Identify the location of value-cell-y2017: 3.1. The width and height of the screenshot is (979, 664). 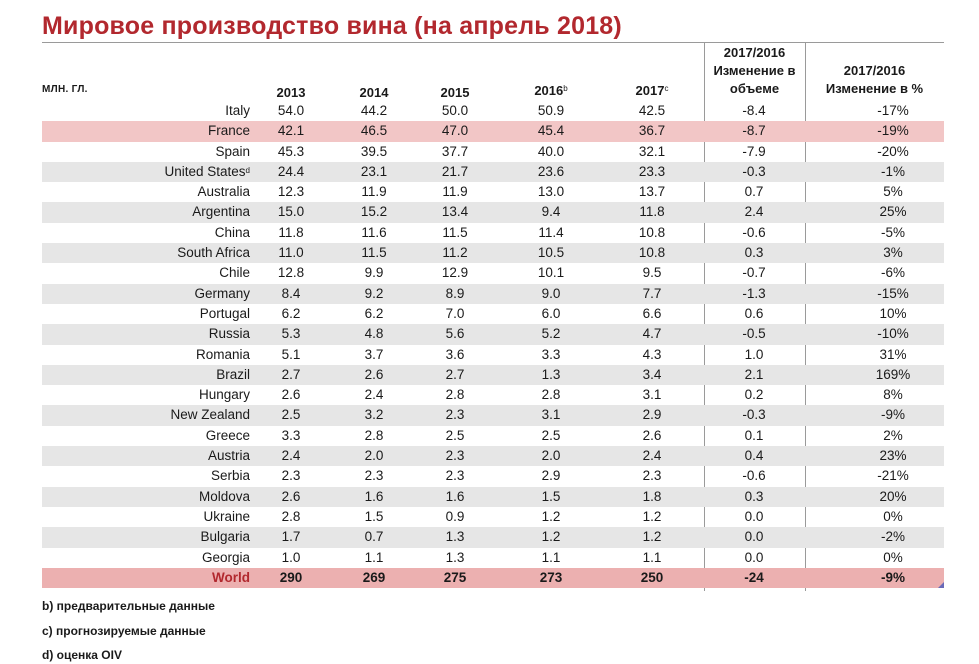
(652, 395).